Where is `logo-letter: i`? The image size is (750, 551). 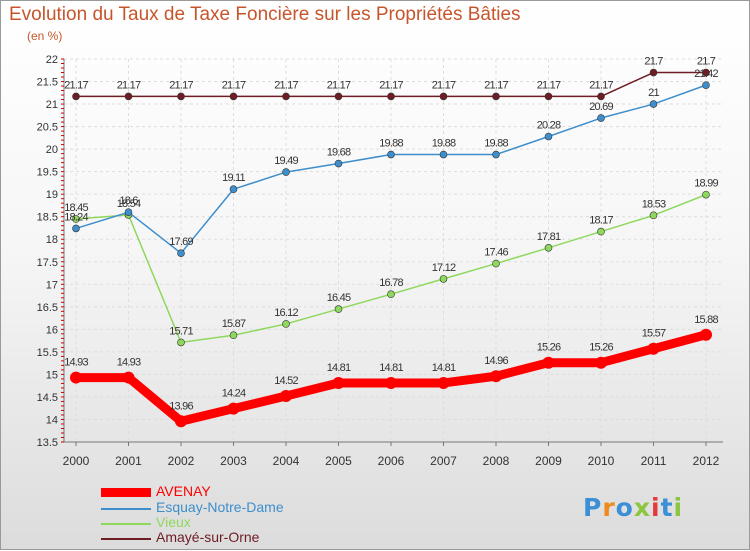
logo-letter: i is located at coordinates (656, 507).